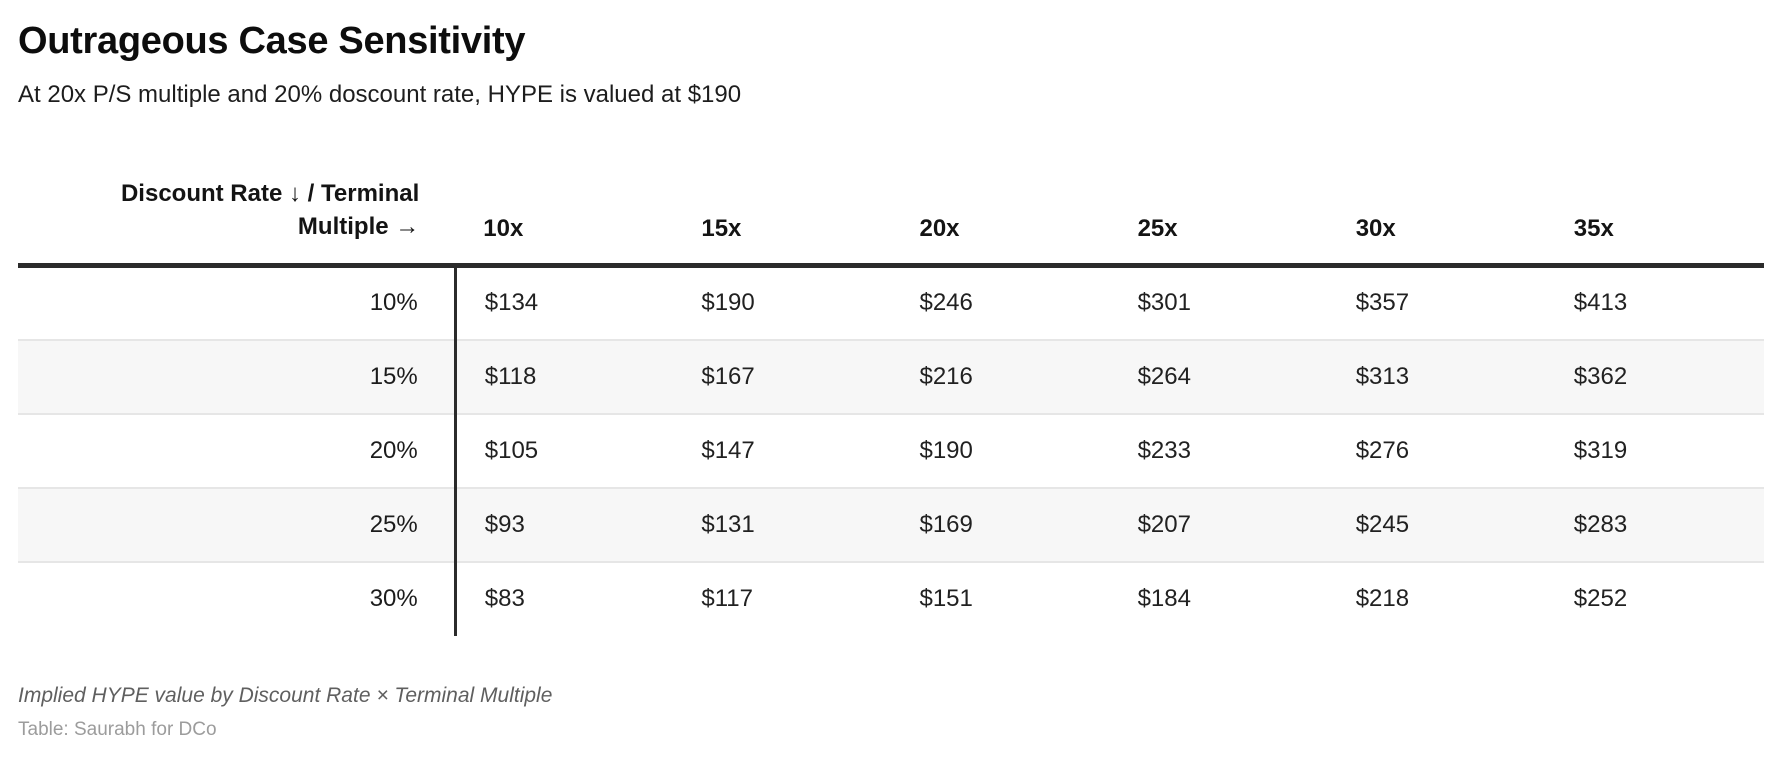  What do you see at coordinates (237, 376) in the screenshot?
I see `row-header: 15%` at bounding box center [237, 376].